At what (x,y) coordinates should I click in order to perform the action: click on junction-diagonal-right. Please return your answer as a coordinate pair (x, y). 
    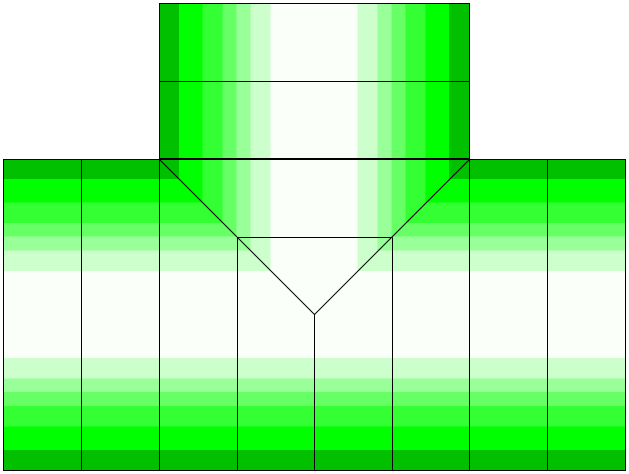
    Looking at the image, I should click on (392, 237).